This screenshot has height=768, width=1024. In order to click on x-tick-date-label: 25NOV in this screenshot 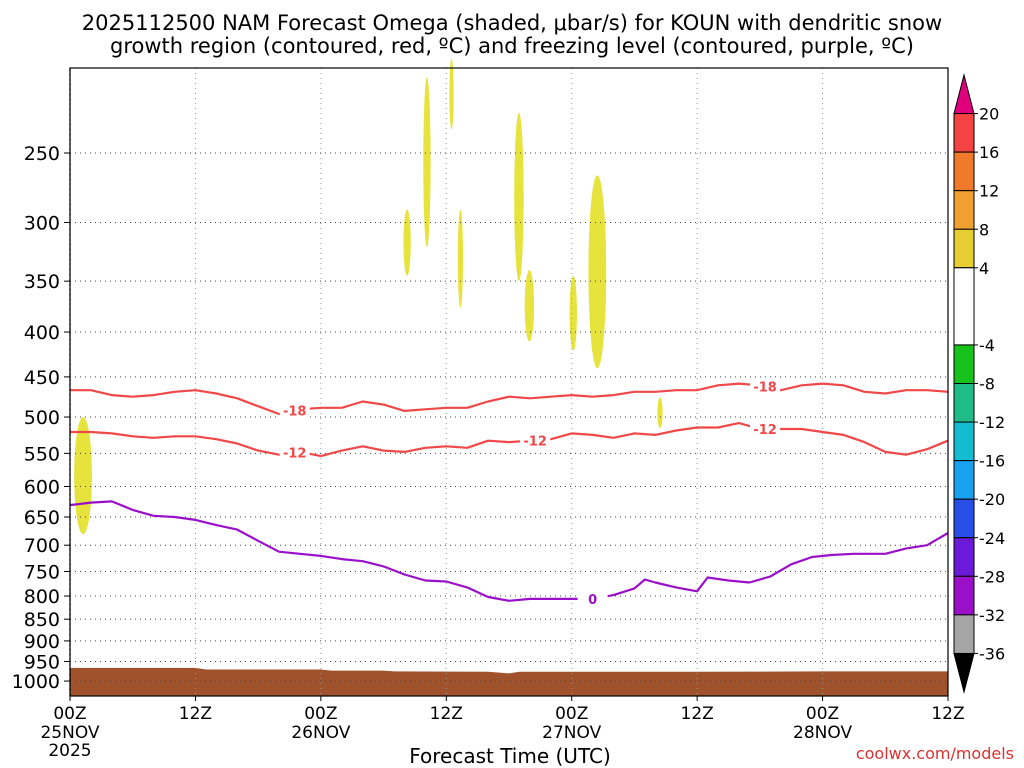, I will do `click(69, 733)`.